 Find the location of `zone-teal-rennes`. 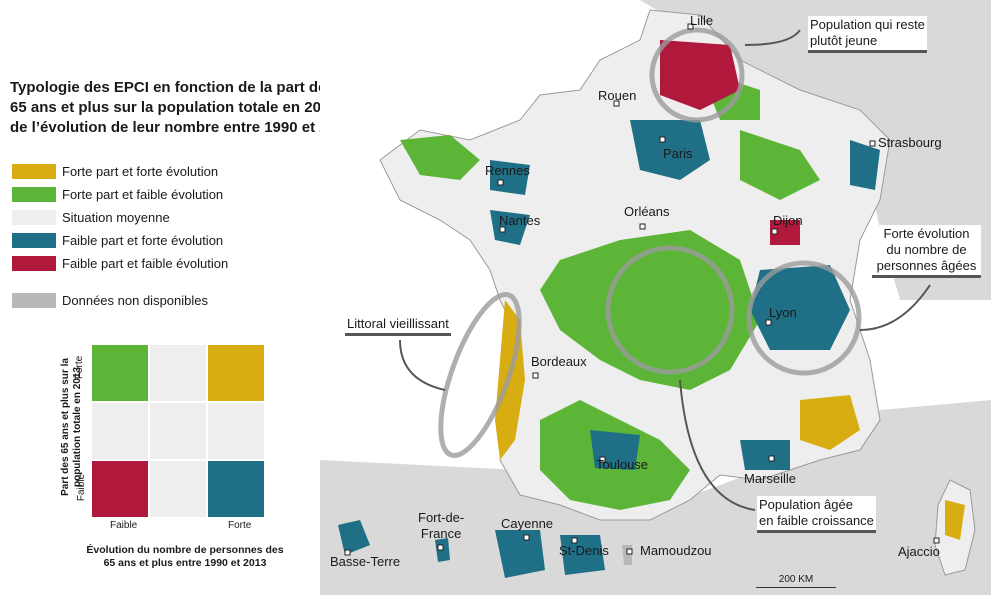

zone-teal-rennes is located at coordinates (510, 177).